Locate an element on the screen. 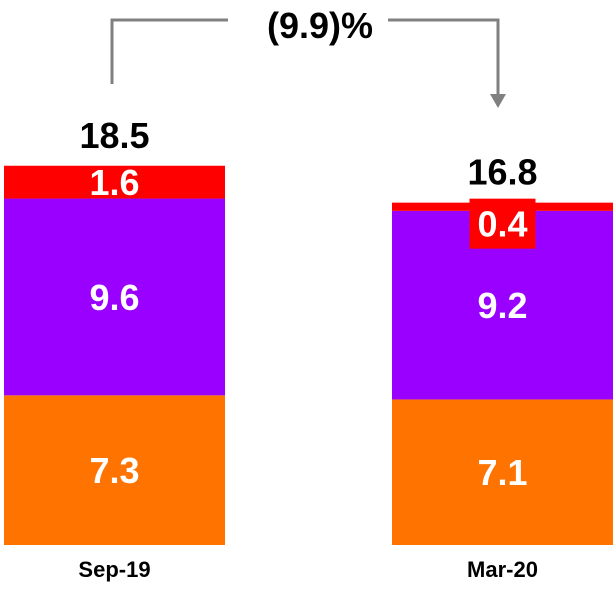 The image size is (616, 589). total-label-sep-19: 18.5 is located at coordinates (114, 135).